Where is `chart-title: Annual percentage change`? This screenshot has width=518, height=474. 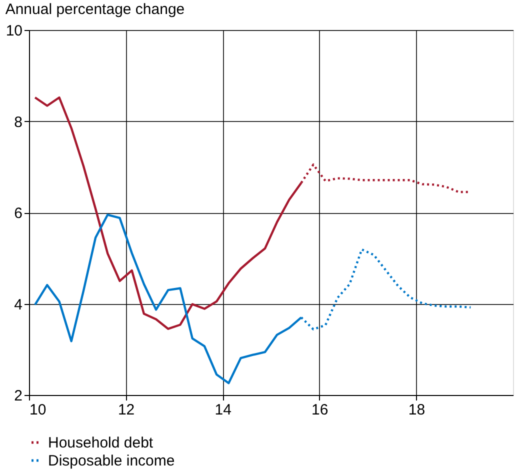
chart-title: Annual percentage change is located at coordinates (95, 9).